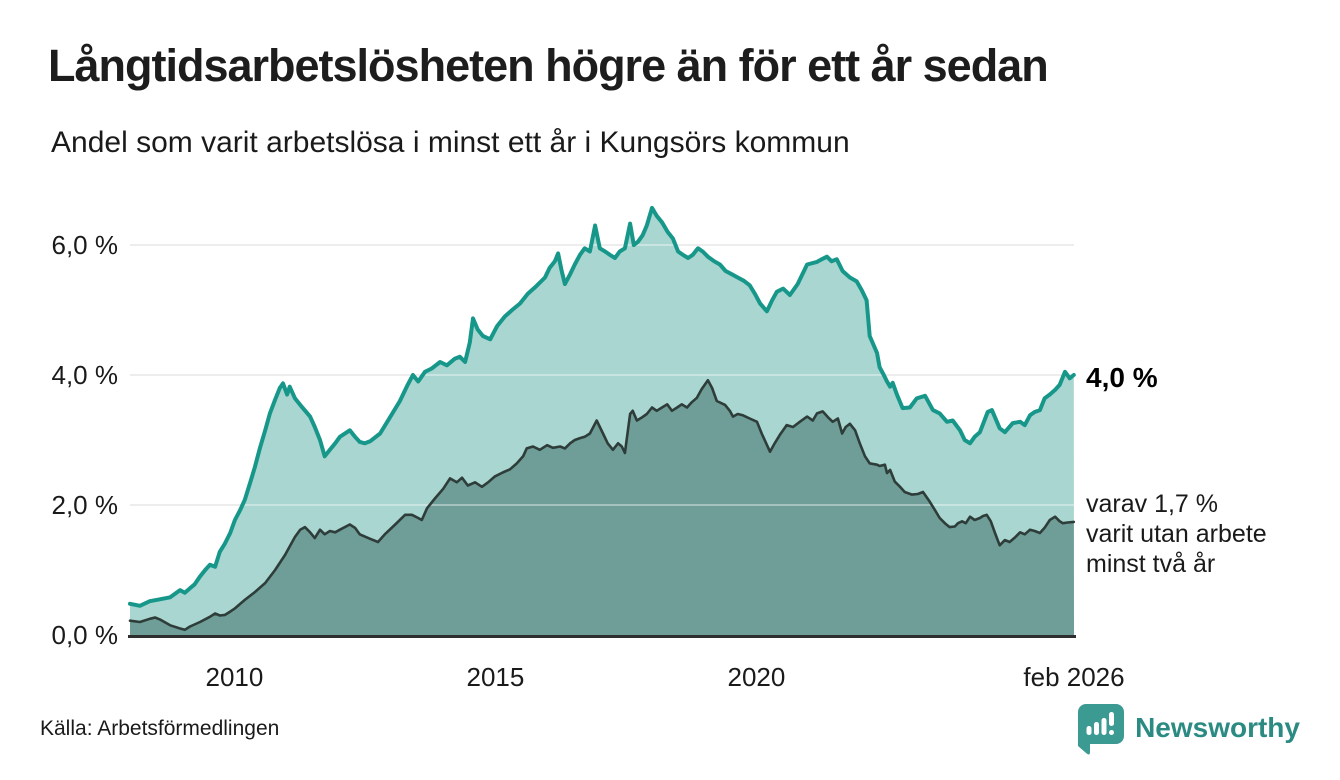 Image resolution: width=1340 pixels, height=780 pixels. I want to click on two-years-line-3: minst två år, so click(1151, 564).